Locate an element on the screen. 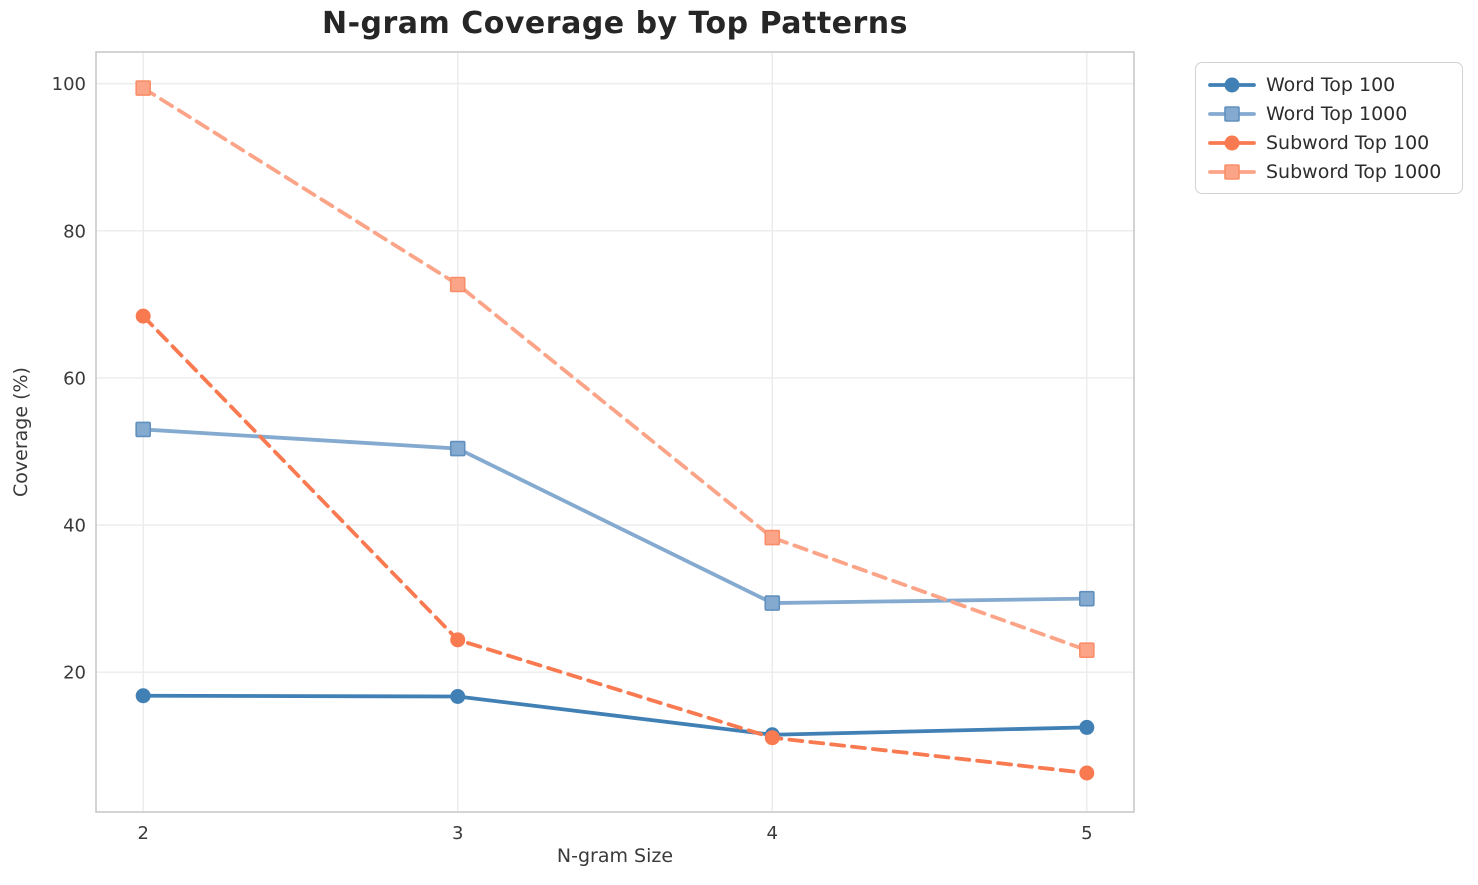  legend-item-word-top-100: Word Top 100 is located at coordinates (1329, 84).